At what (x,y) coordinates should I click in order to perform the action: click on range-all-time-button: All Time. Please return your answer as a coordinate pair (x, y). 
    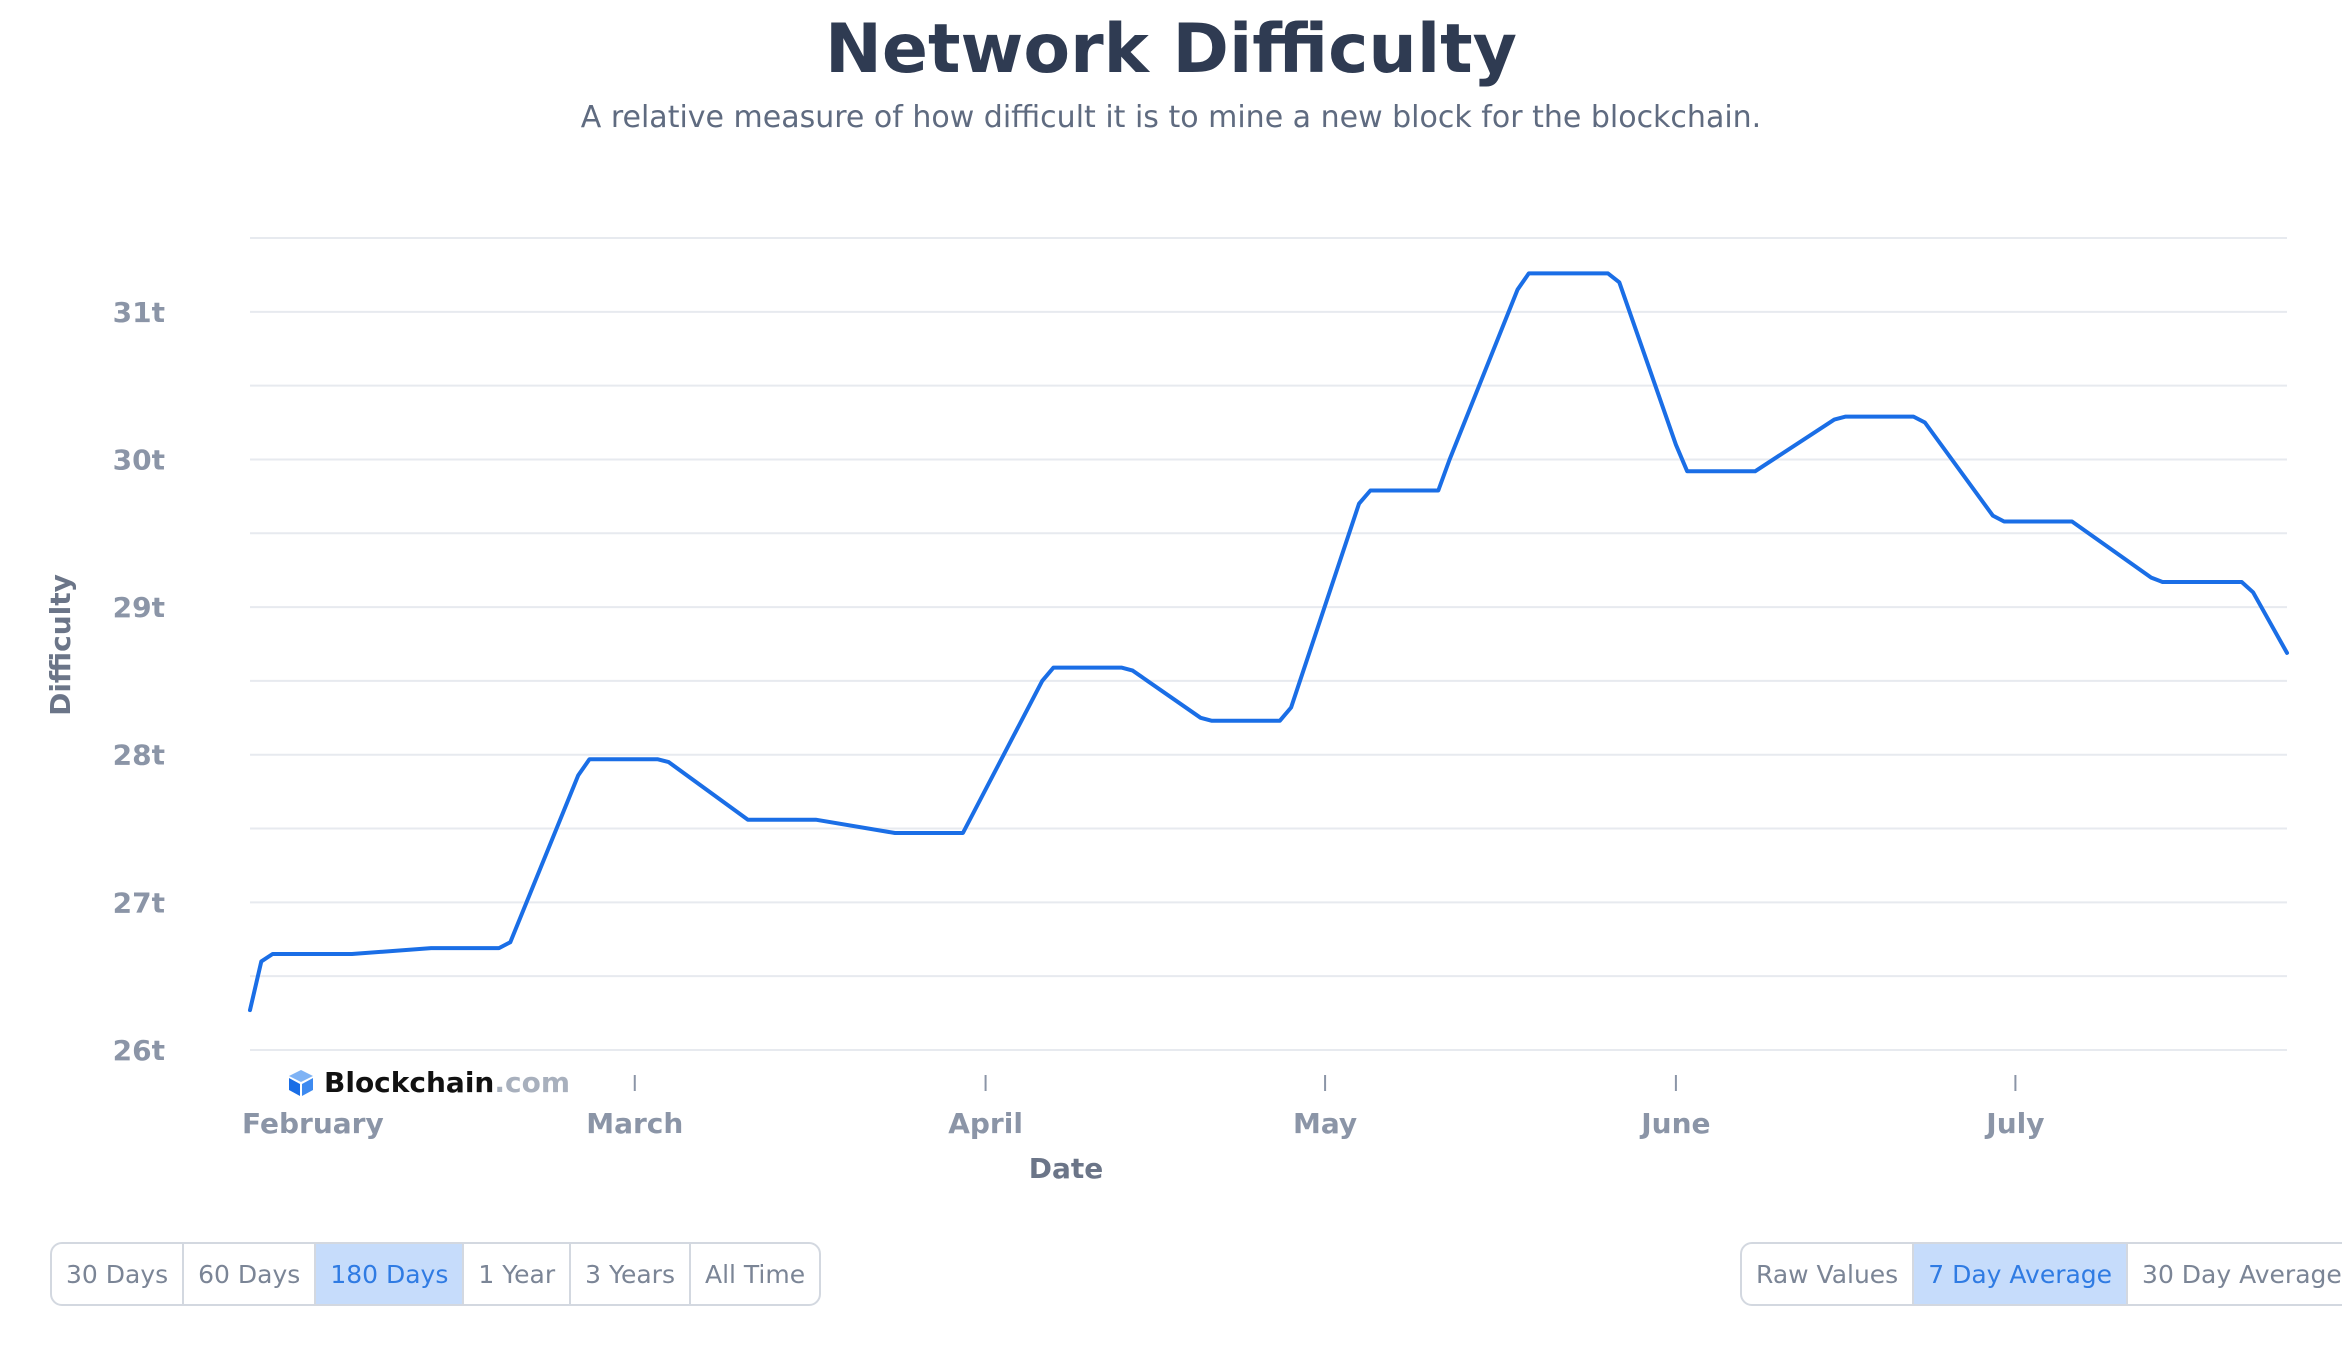
    Looking at the image, I should click on (755, 1274).